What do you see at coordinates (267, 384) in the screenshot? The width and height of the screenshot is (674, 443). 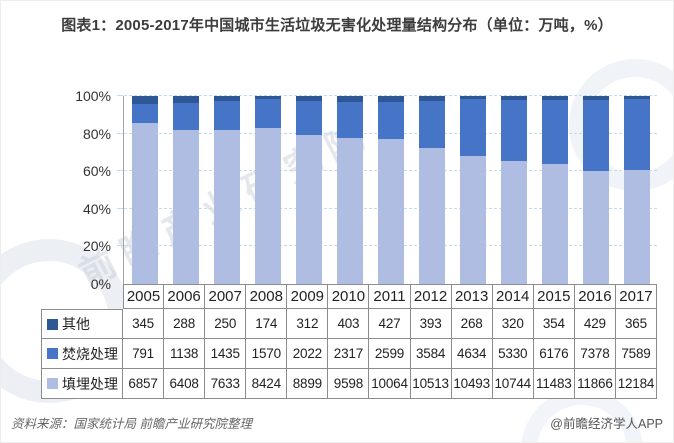 I see `value-cell: 8424` at bounding box center [267, 384].